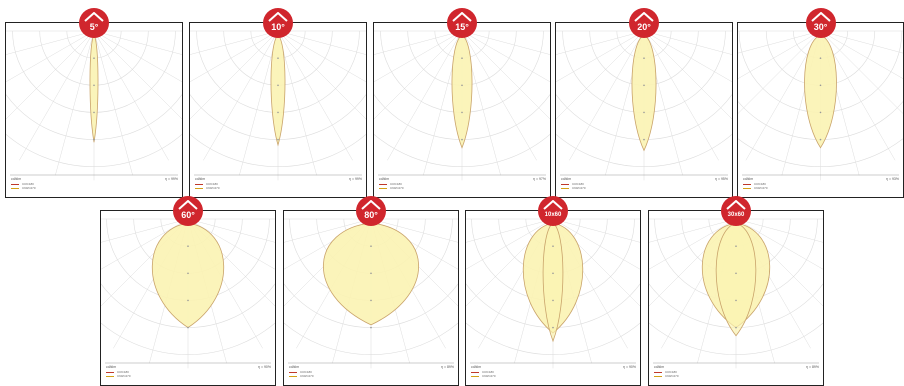  I want to click on badge-label: 80°, so click(371, 215).